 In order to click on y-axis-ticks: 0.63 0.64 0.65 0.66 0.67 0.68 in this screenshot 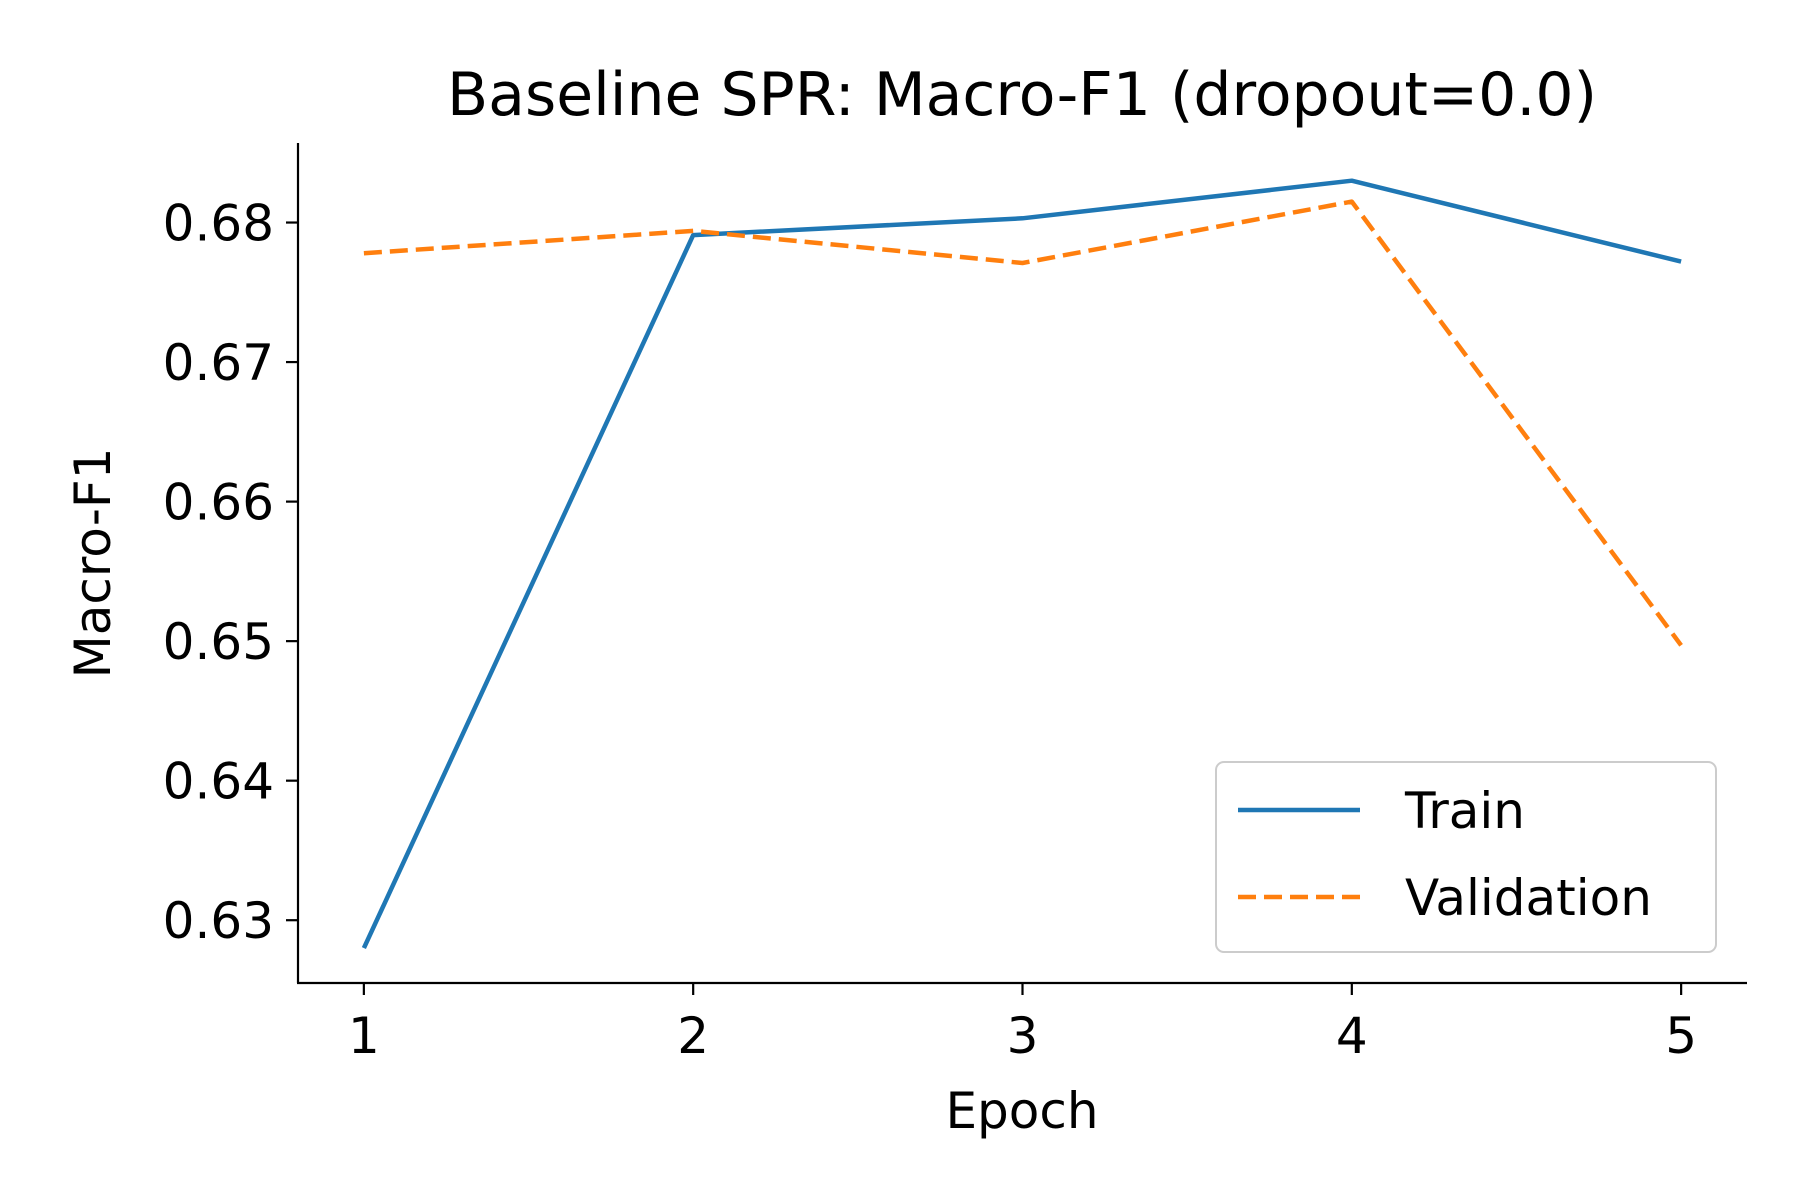, I will do `click(230, 572)`.